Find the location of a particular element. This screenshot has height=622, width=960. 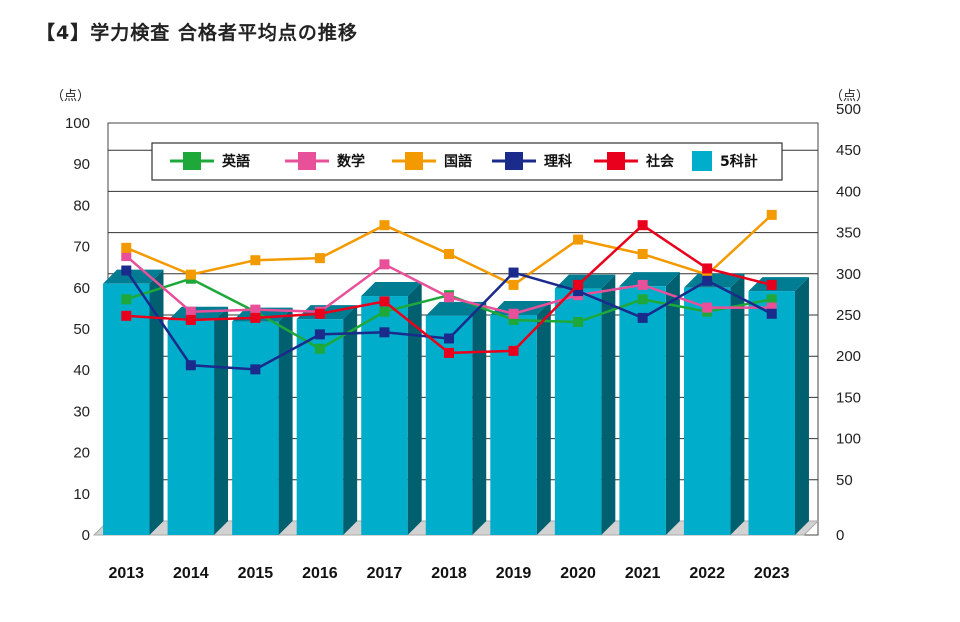

y-left-tick-label: 0 is located at coordinates (86, 535).